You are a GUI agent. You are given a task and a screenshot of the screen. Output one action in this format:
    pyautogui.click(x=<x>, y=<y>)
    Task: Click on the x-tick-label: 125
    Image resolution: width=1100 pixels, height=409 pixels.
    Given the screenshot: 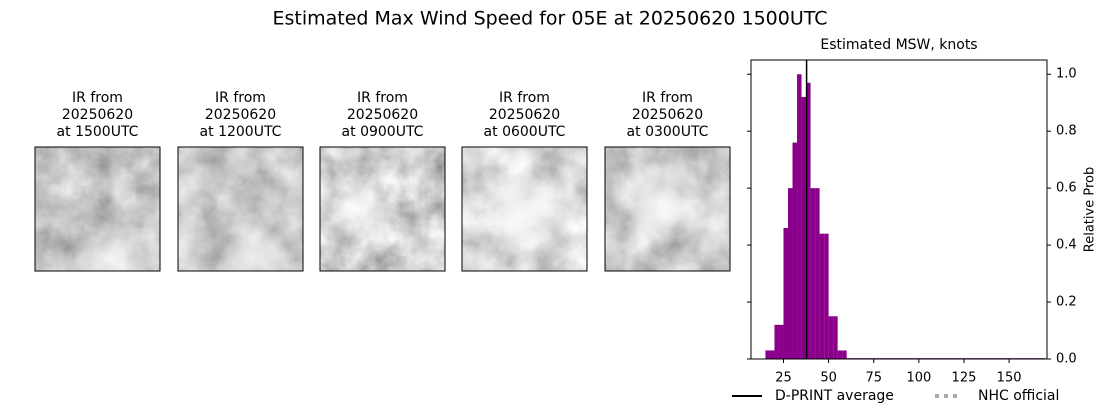 What is the action you would take?
    pyautogui.click(x=964, y=378)
    